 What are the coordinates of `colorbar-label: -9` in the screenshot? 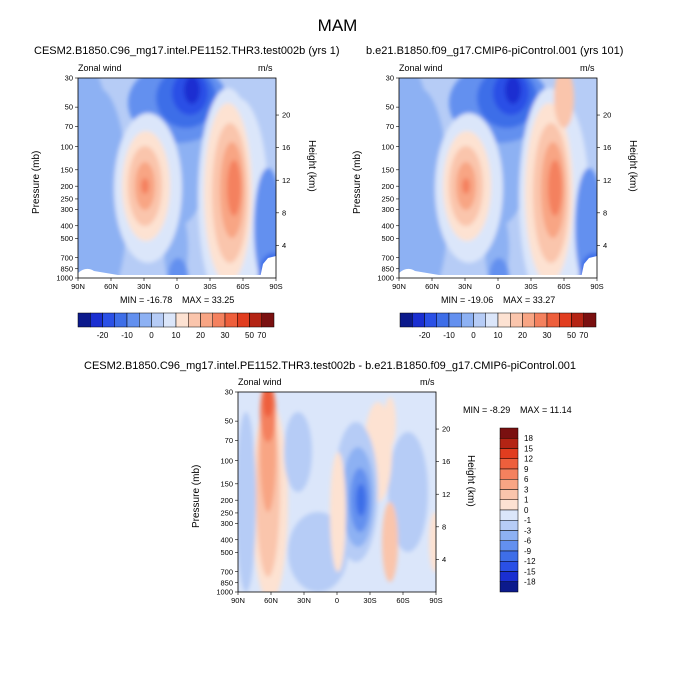 It's located at (528, 551).